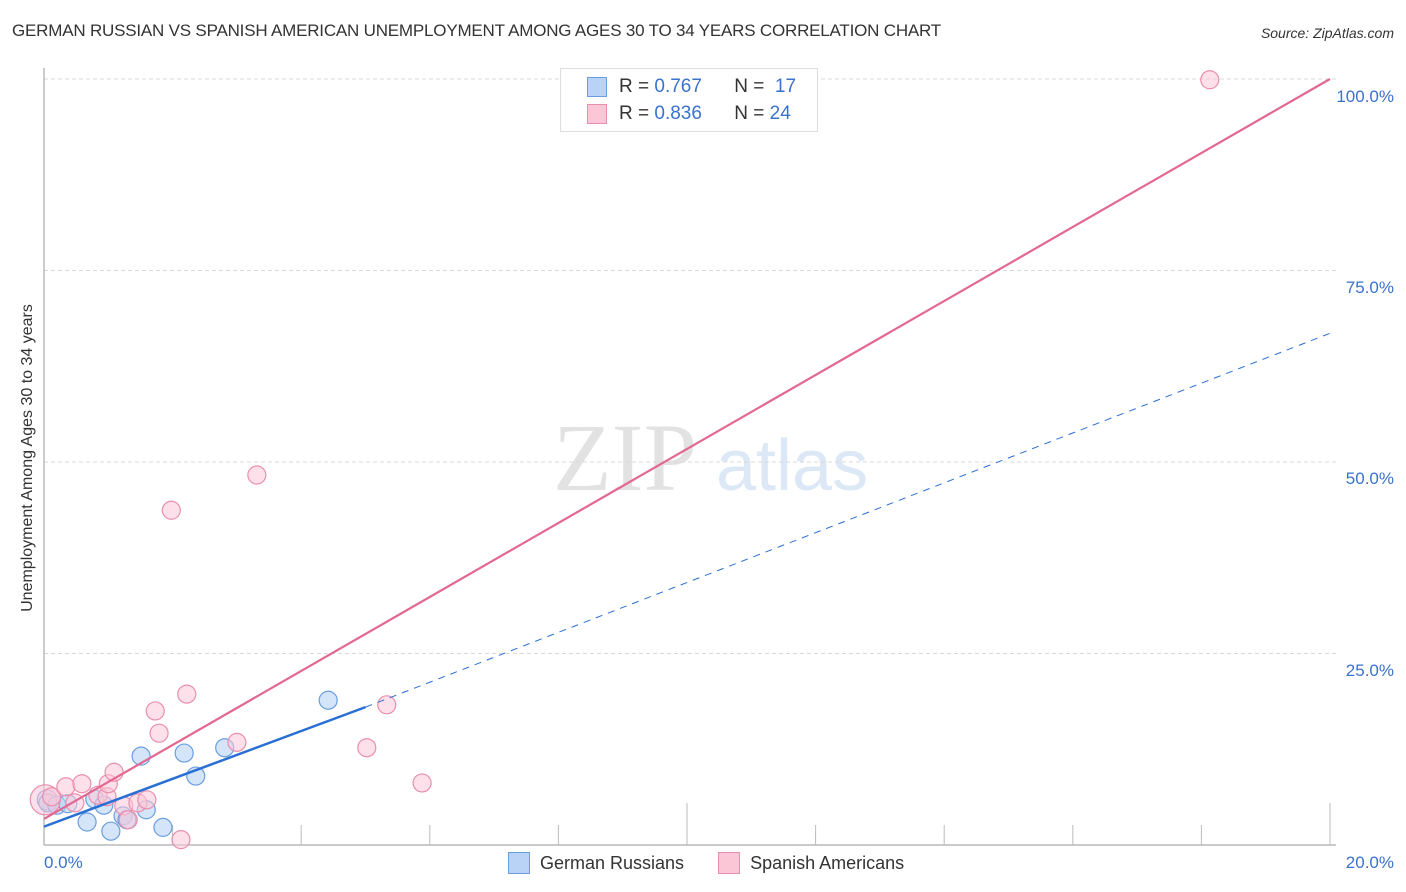  Describe the element at coordinates (780, 113) in the screenshot. I see `n-value: 24` at that location.